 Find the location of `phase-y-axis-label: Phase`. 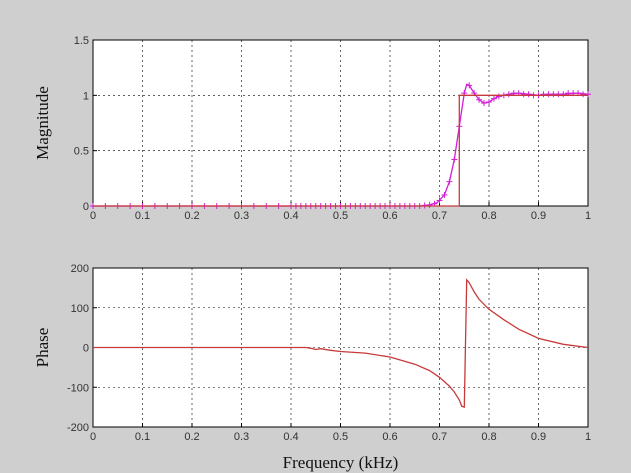

phase-y-axis-label: Phase is located at coordinates (42, 348).